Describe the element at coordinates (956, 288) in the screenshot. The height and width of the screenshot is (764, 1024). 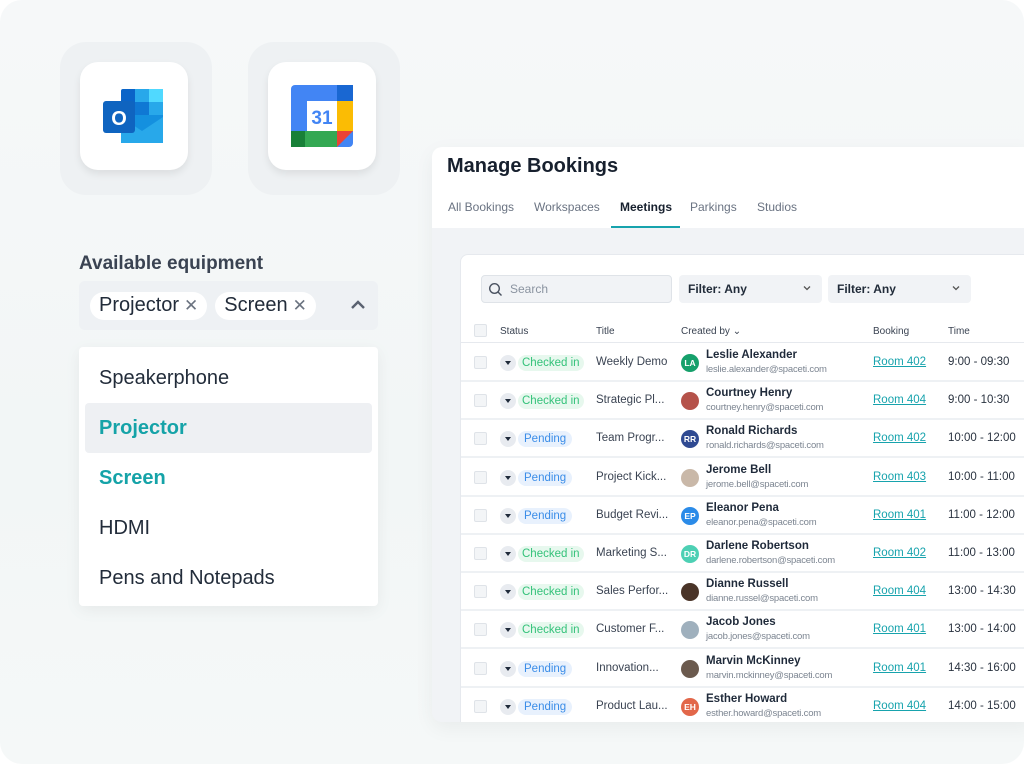
I see `chevron-down-icon` at that location.